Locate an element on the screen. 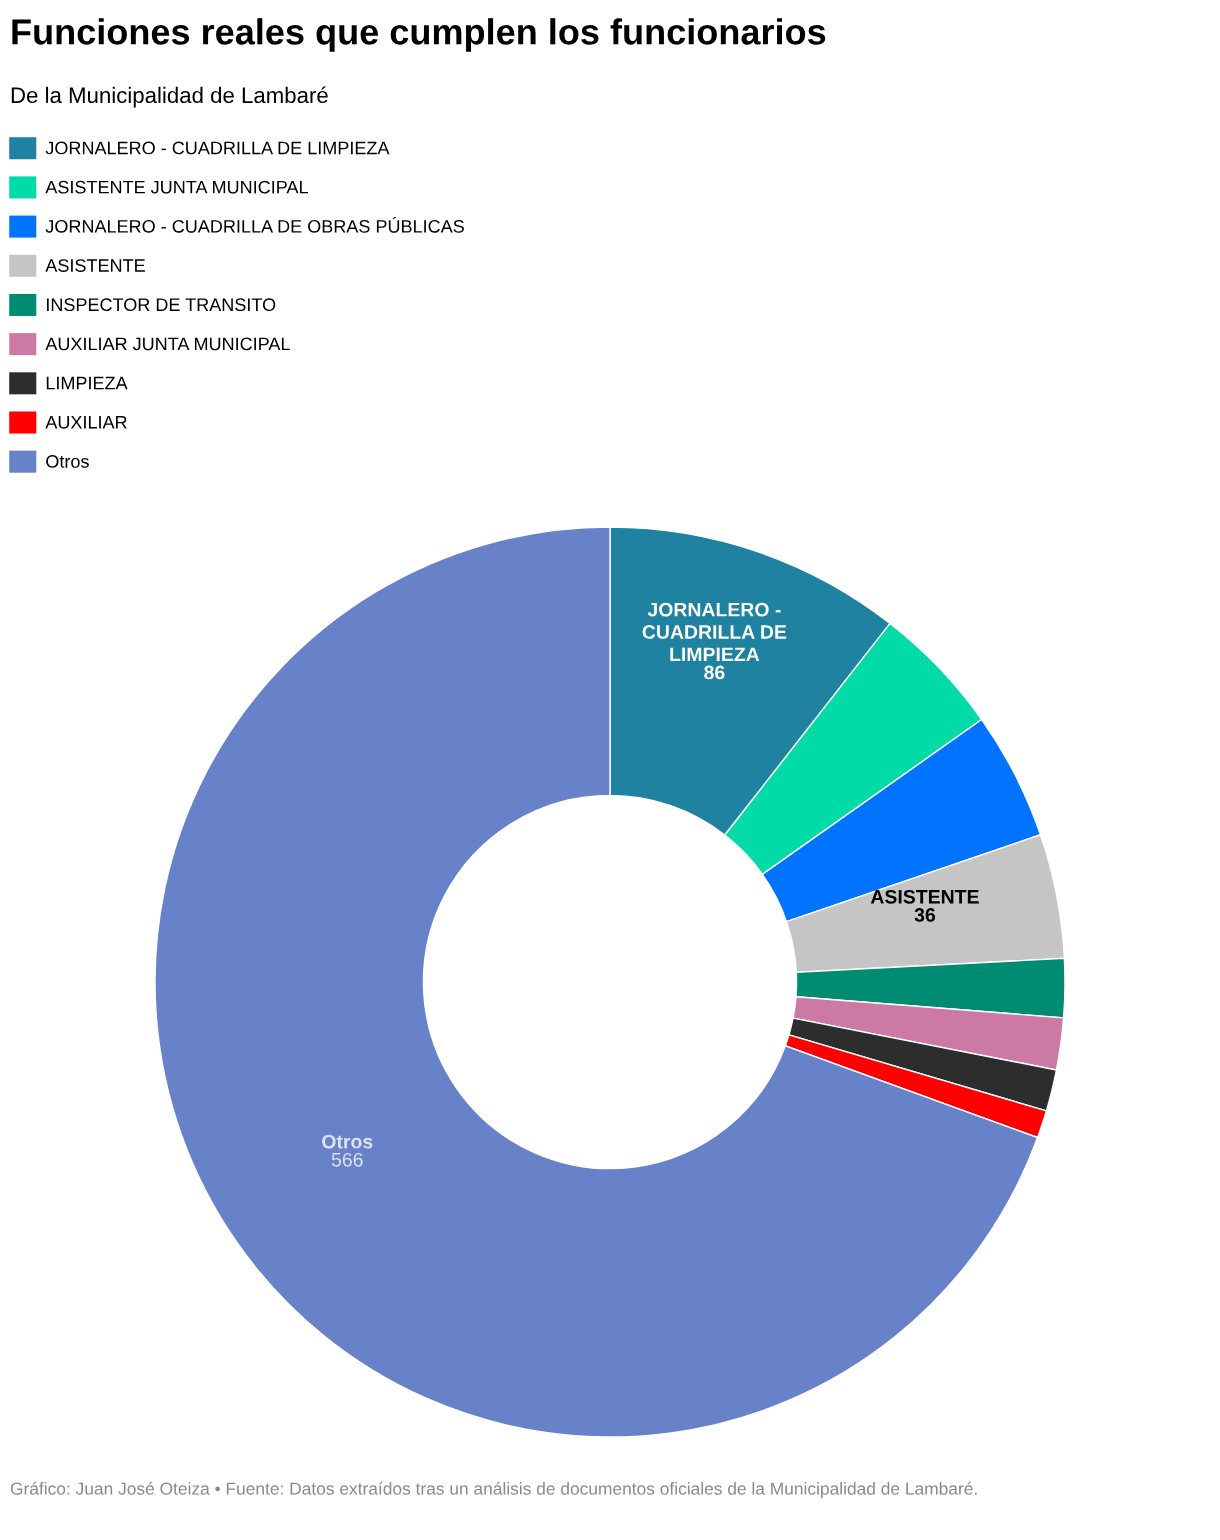 Image resolution: width=1220 pixels, height=1540 pixels. legend-label: ASISTENTE JUNTA MUNICIPAL is located at coordinates (176, 187).